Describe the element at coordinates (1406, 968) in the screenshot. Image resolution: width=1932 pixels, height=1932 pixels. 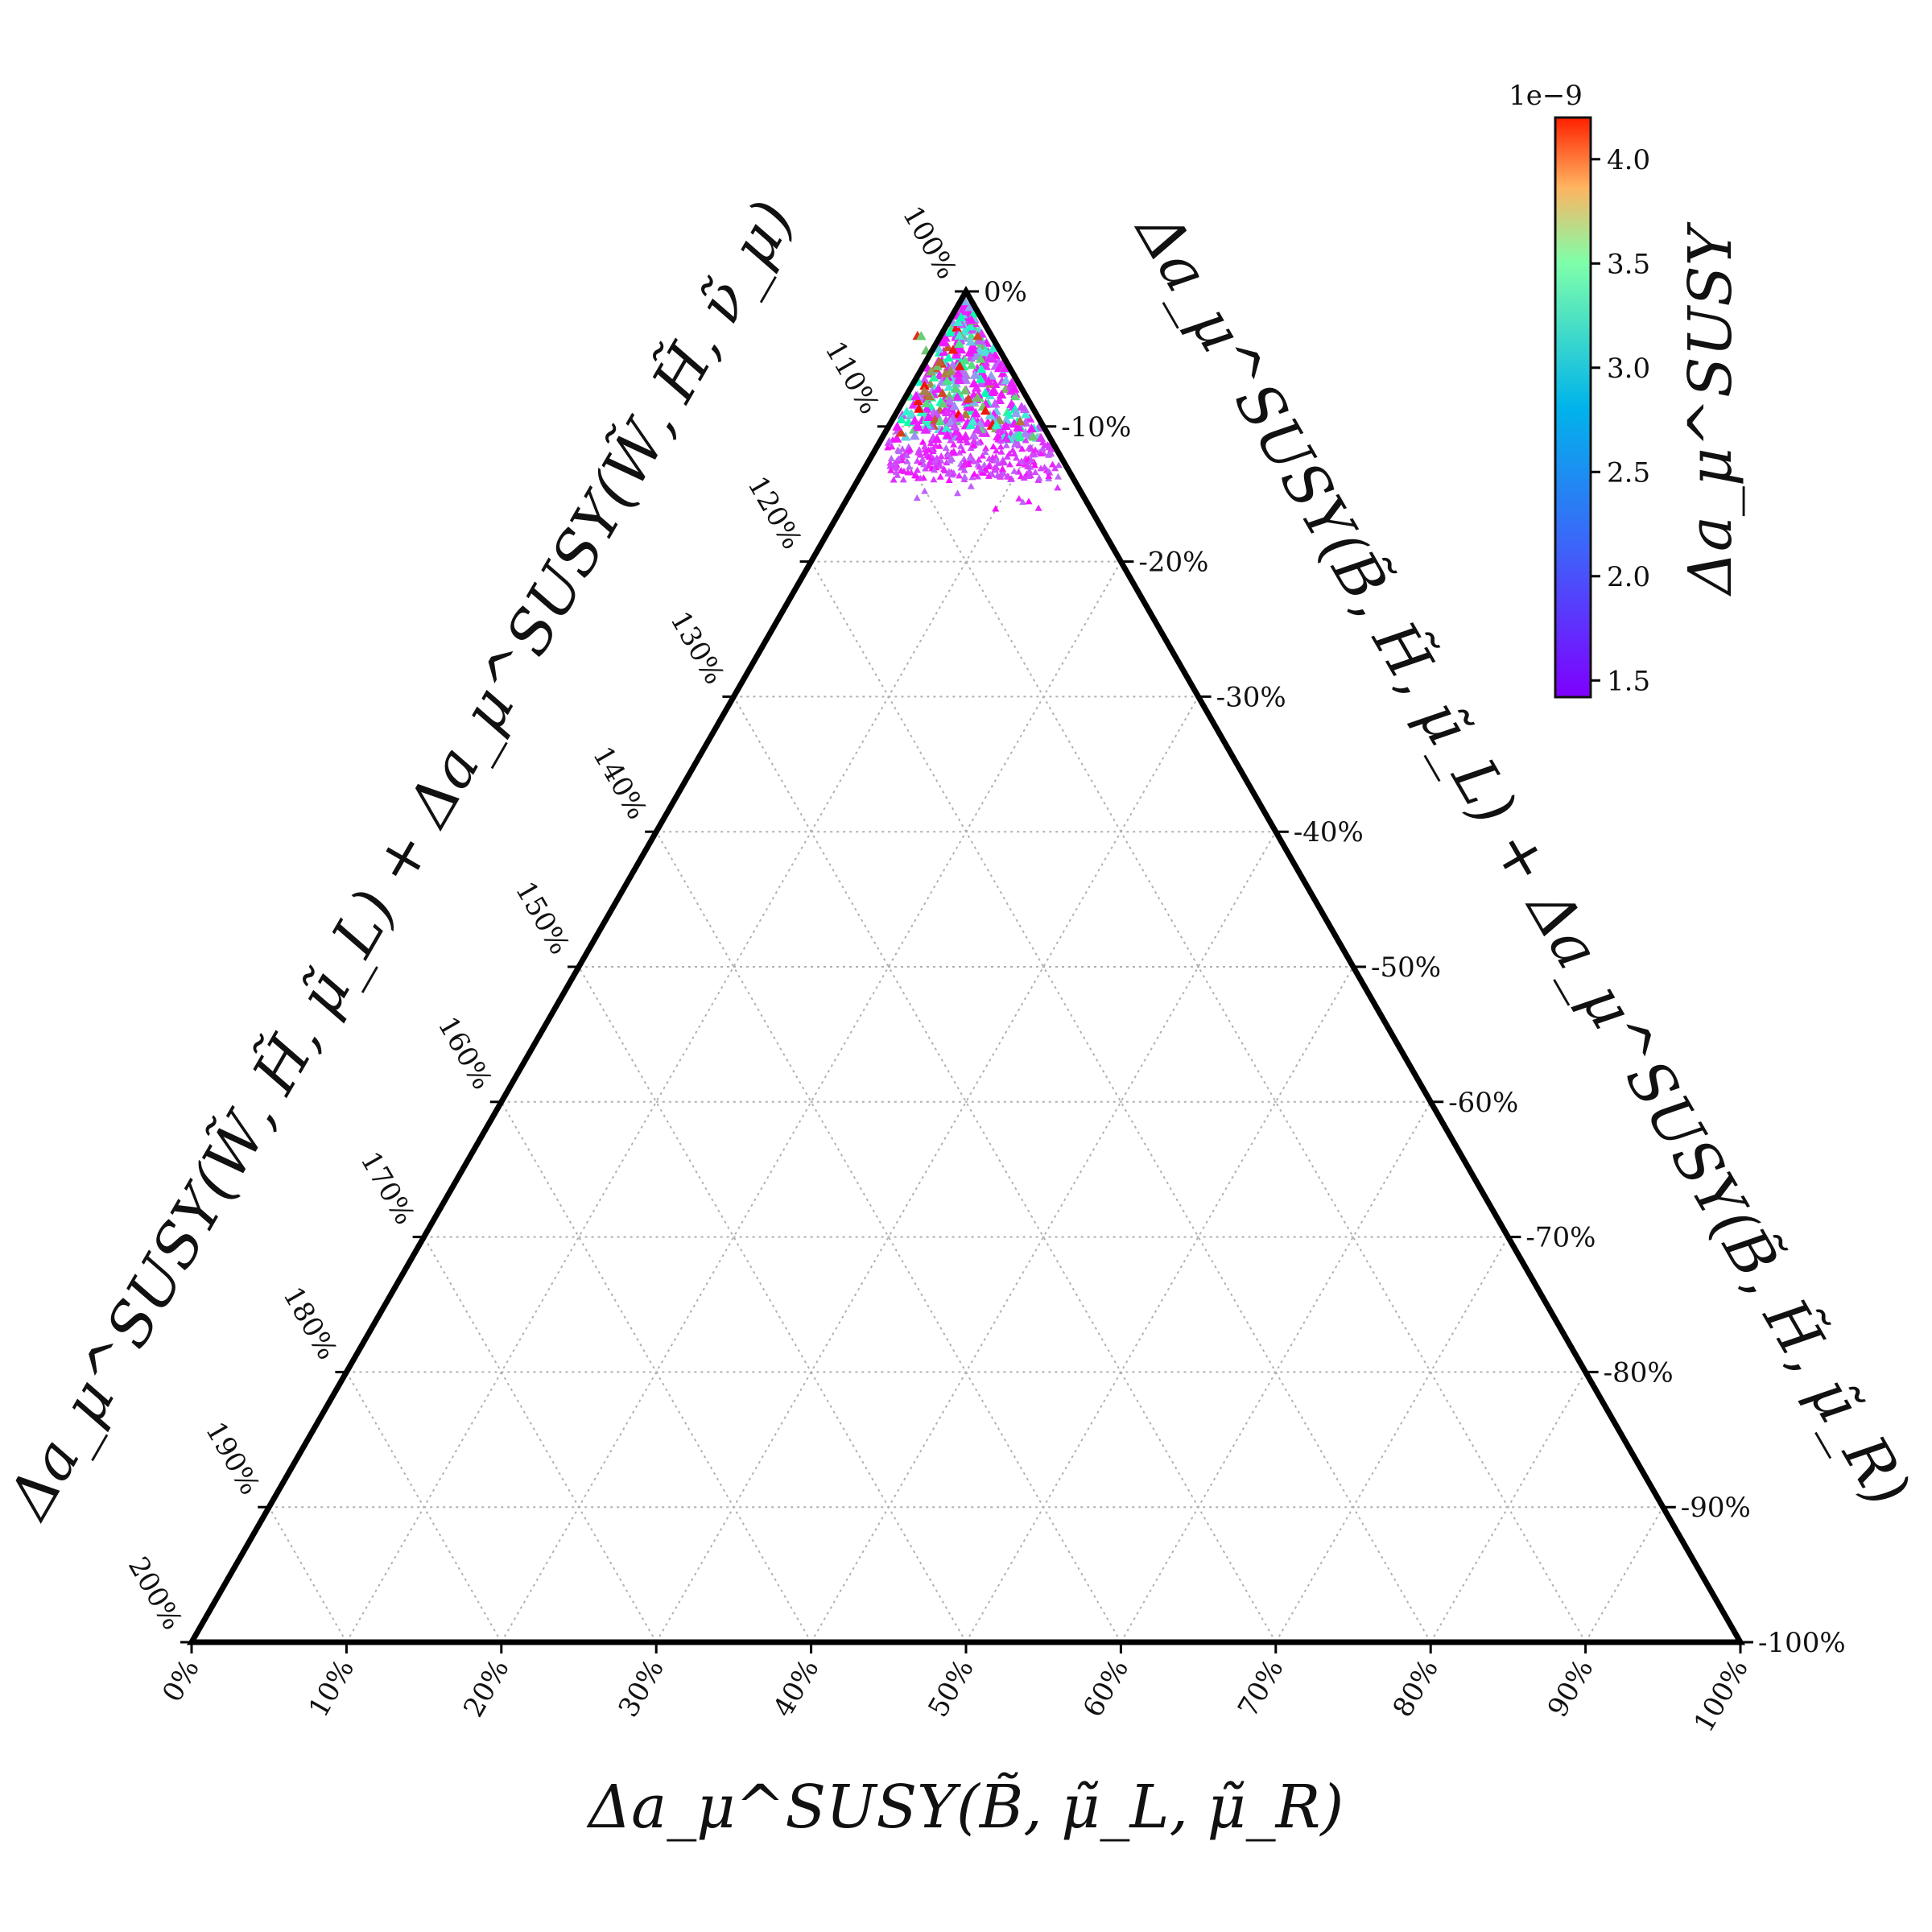
I see `right-tick-label: -50%` at that location.